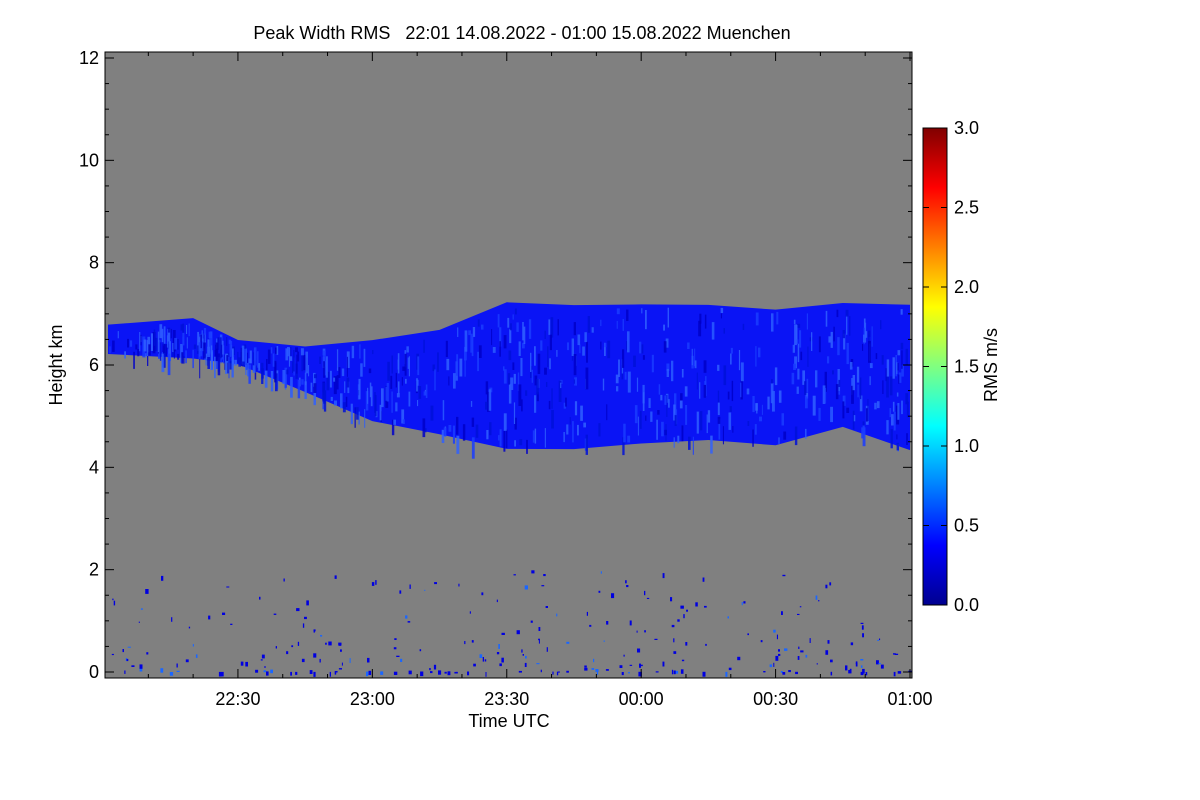 Image resolution: width=1200 pixels, height=800 pixels. Describe the element at coordinates (94, 672) in the screenshot. I see `y-tick-label: 0` at that location.